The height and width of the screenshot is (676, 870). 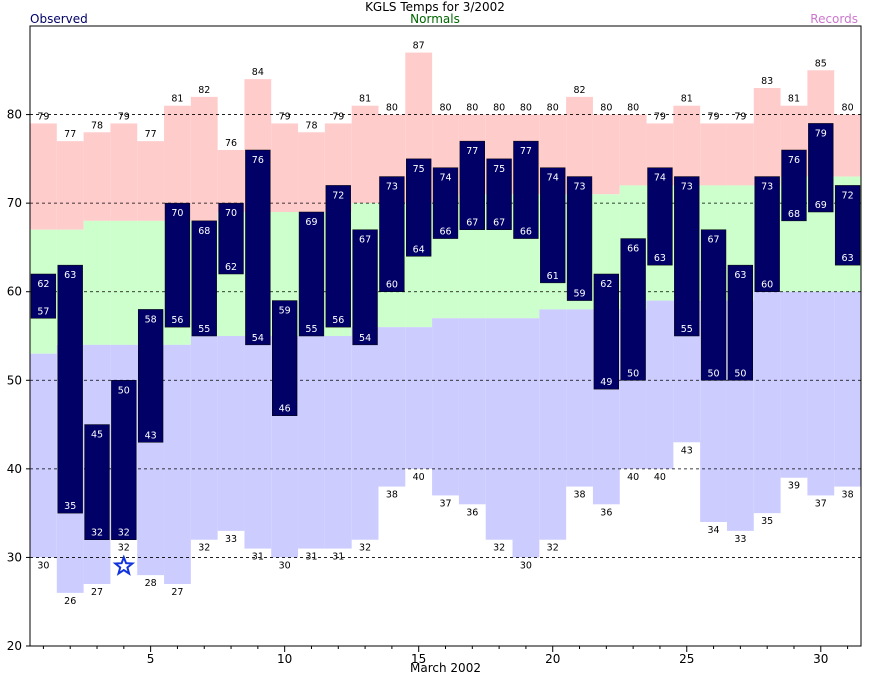 What do you see at coordinates (445, 232) in the screenshot?
I see `observed-low-label: 66` at bounding box center [445, 232].